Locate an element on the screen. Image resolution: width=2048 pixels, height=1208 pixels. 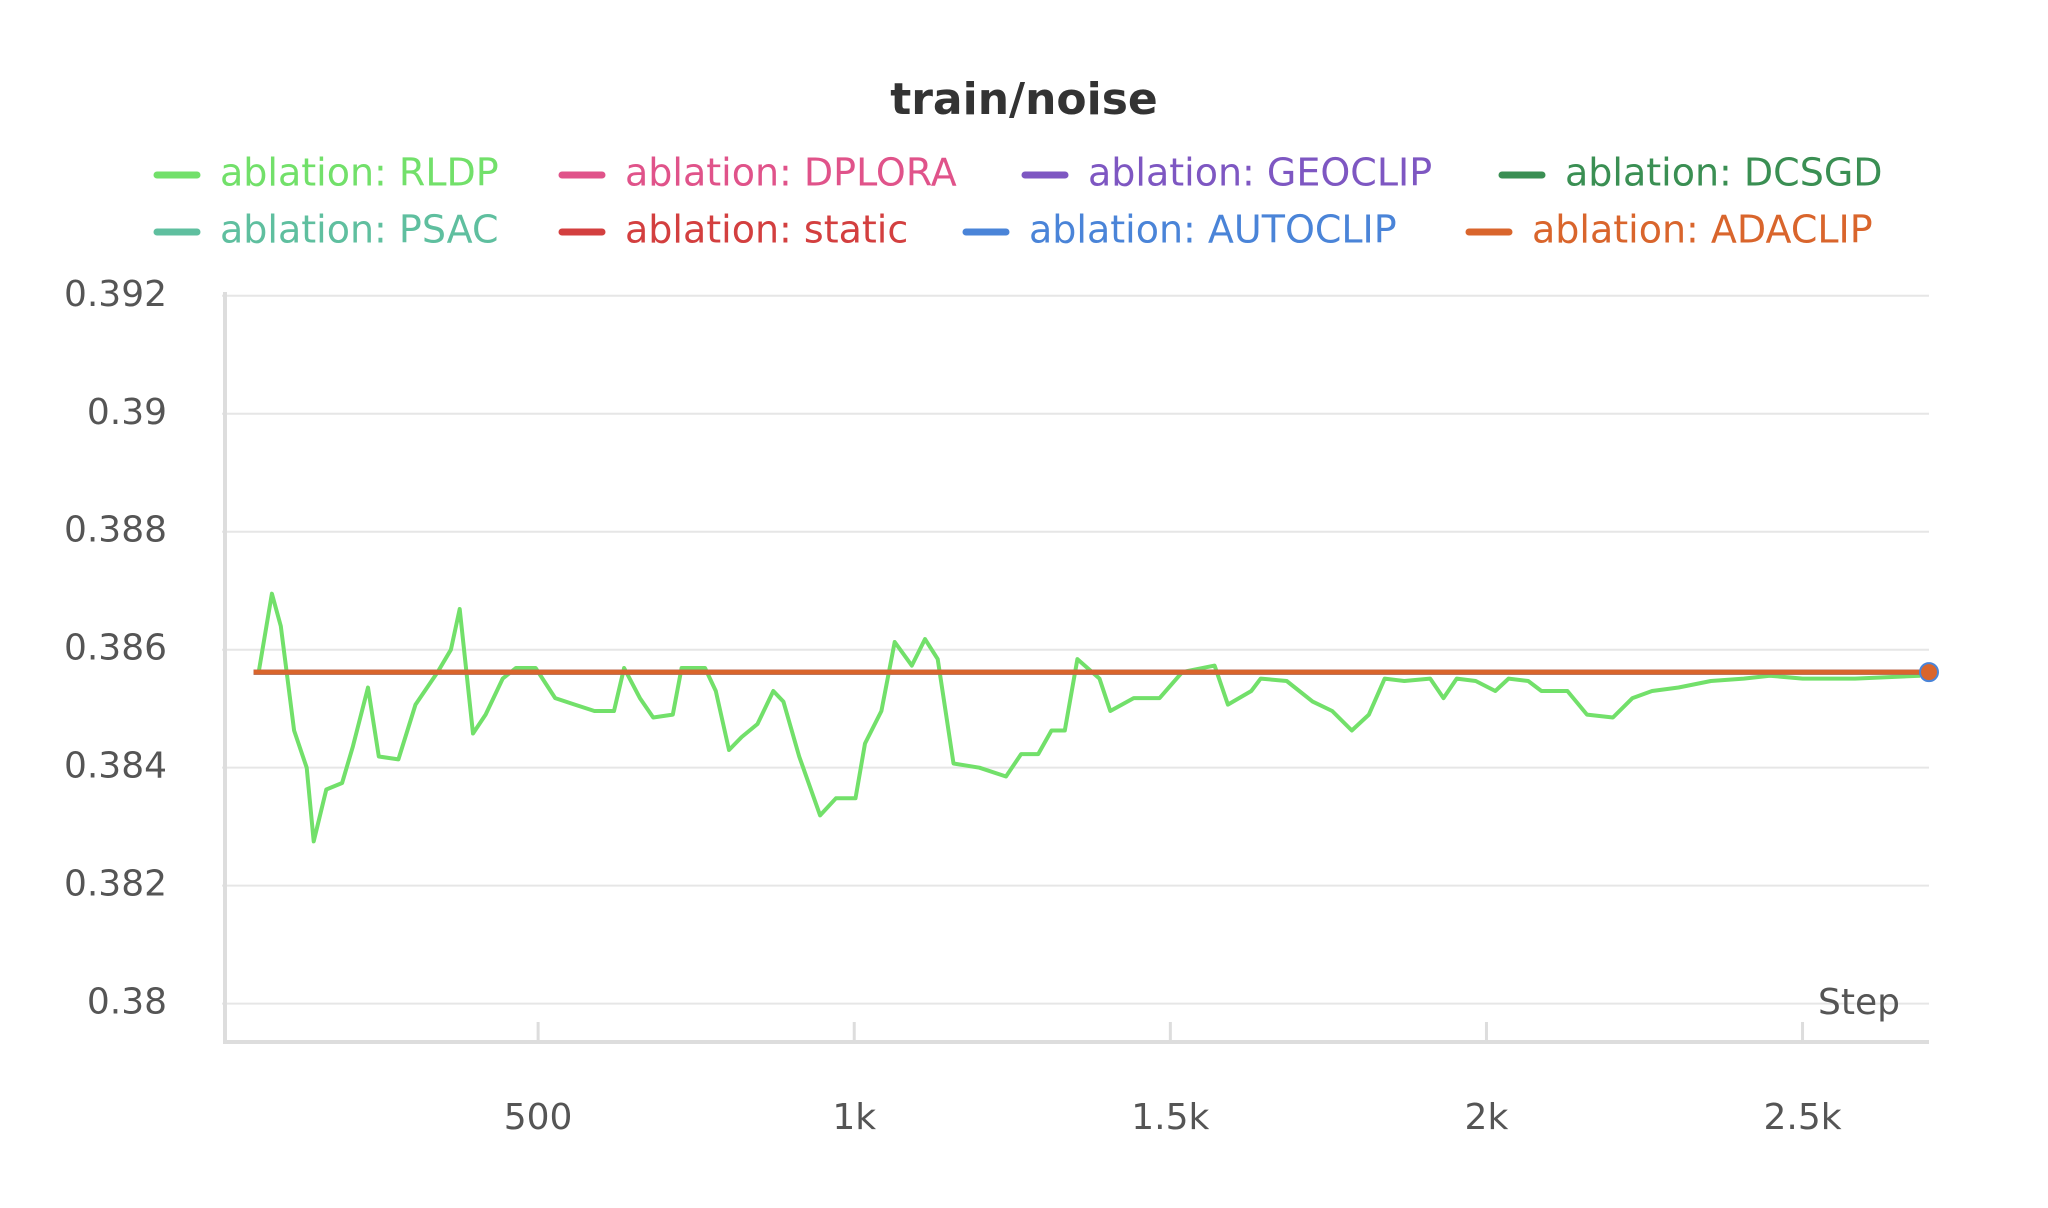
x-tick-label: 2k is located at coordinates (1487, 1117).